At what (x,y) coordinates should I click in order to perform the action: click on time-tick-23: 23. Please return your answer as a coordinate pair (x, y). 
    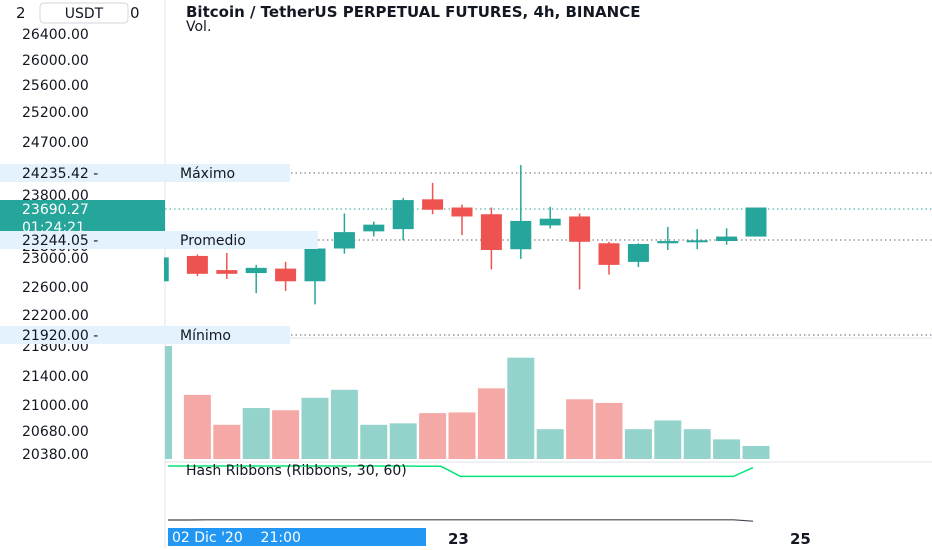
    Looking at the image, I should click on (458, 539).